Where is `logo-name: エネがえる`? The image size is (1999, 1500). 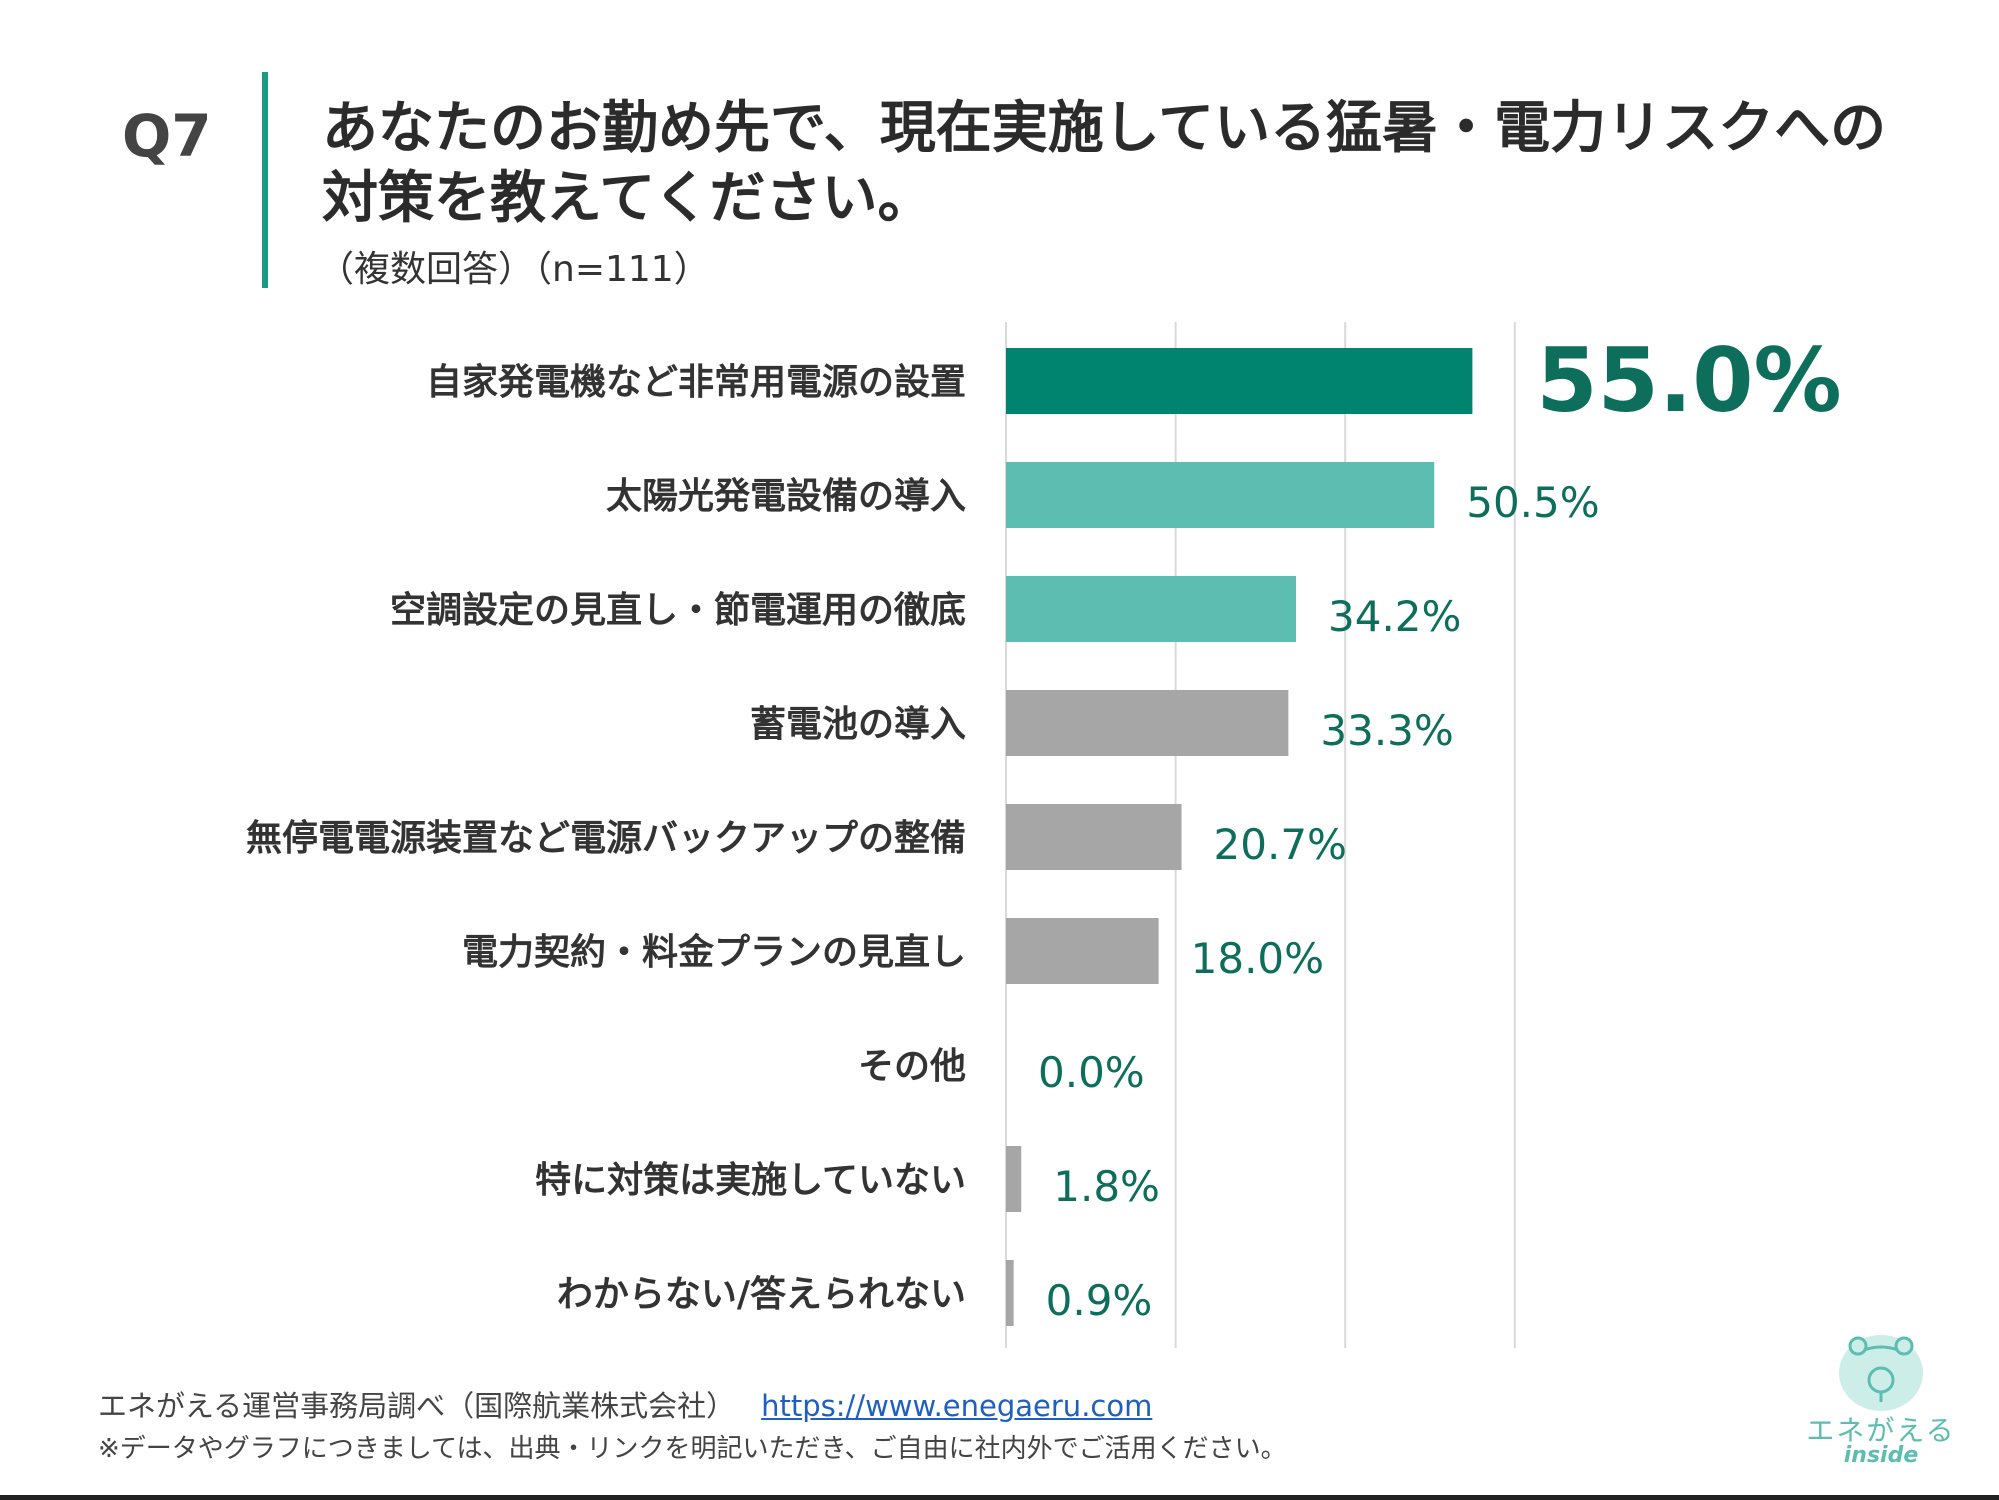 logo-name: エネがえる is located at coordinates (1881, 1430).